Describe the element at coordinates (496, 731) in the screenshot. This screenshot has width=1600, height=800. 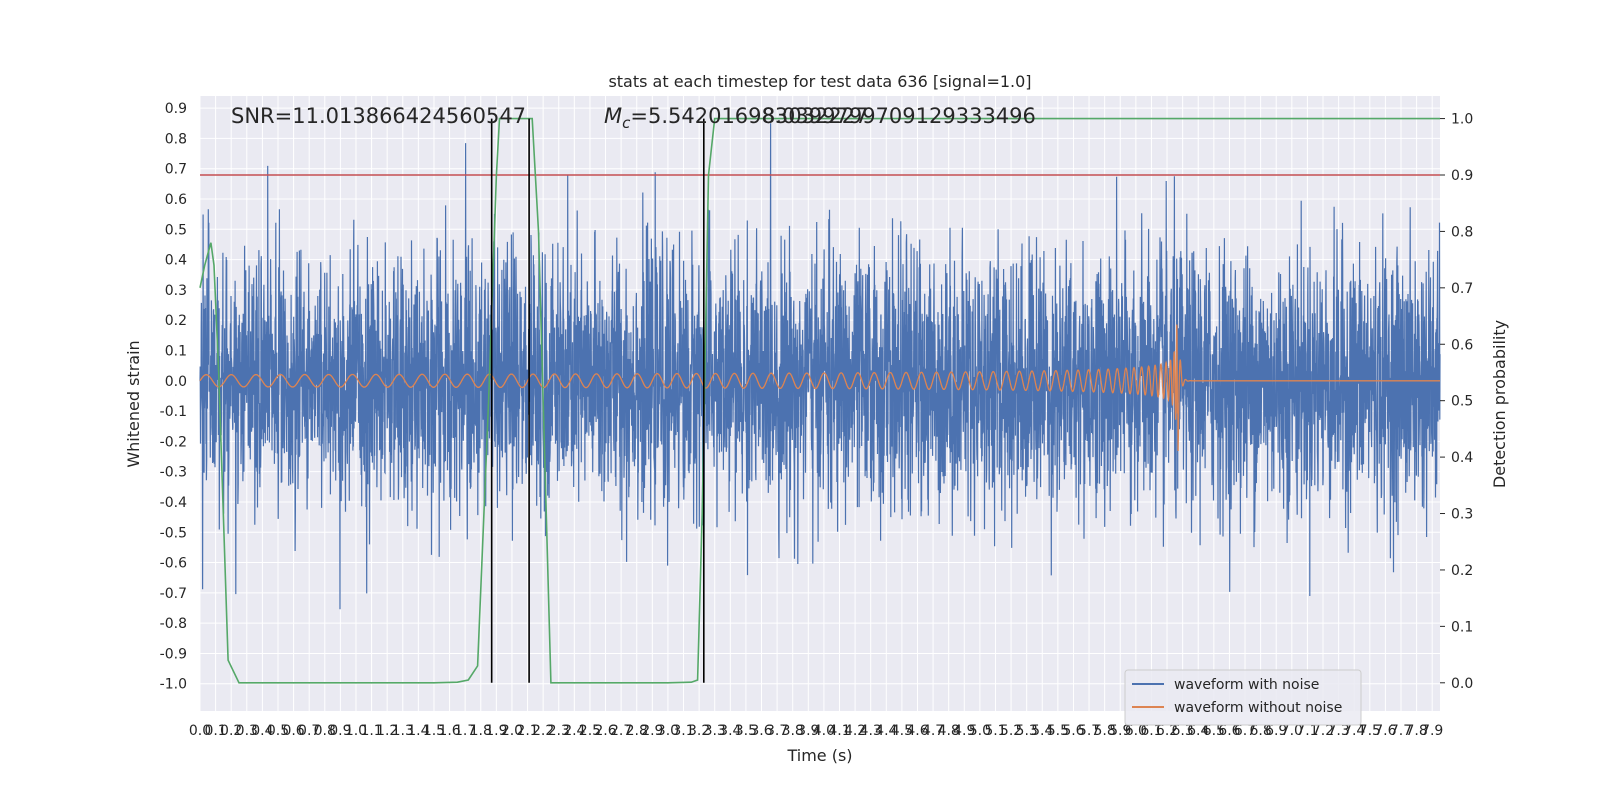
I see `x-tick-label: 1.9` at that location.